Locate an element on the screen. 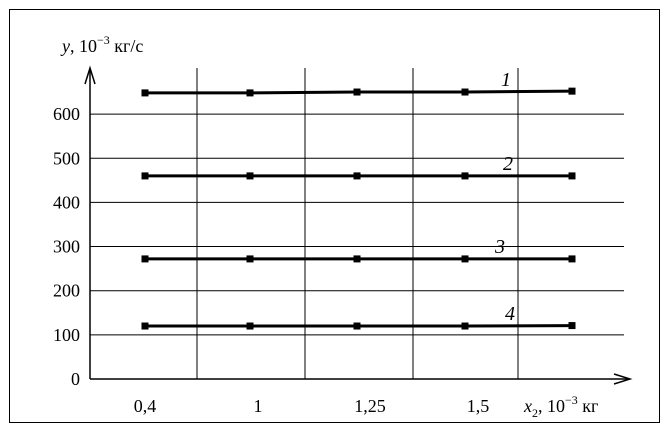 This screenshot has height=434, width=671. series-3: 3 is located at coordinates (358, 249).